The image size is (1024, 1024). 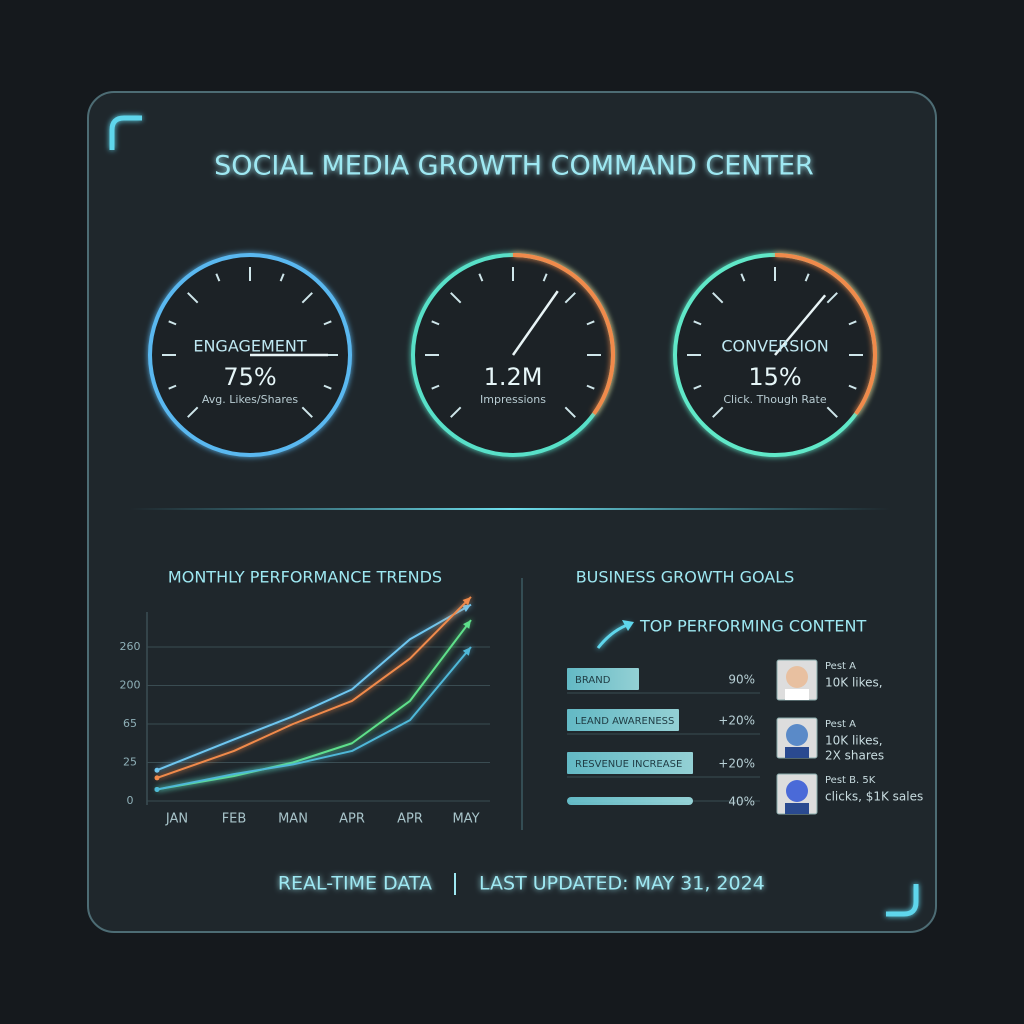 What do you see at coordinates (741, 680) in the screenshot?
I see `goal-value: 90%` at bounding box center [741, 680].